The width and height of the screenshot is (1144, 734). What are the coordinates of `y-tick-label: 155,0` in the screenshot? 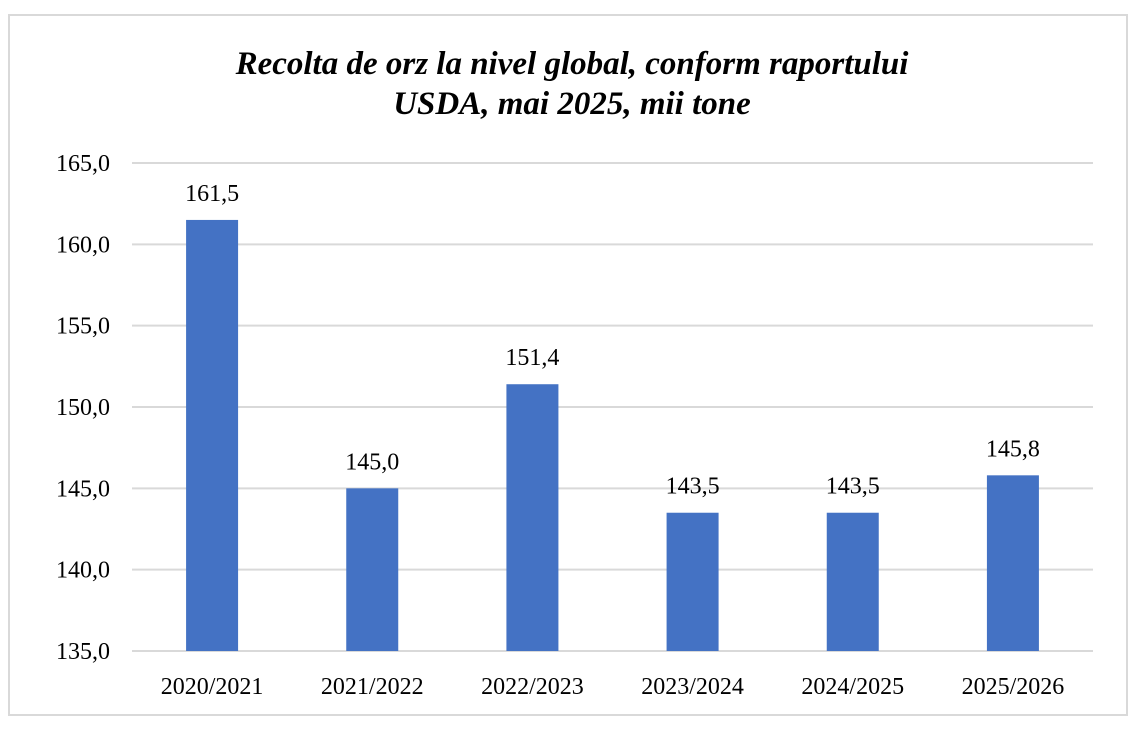 It's located at (83, 327).